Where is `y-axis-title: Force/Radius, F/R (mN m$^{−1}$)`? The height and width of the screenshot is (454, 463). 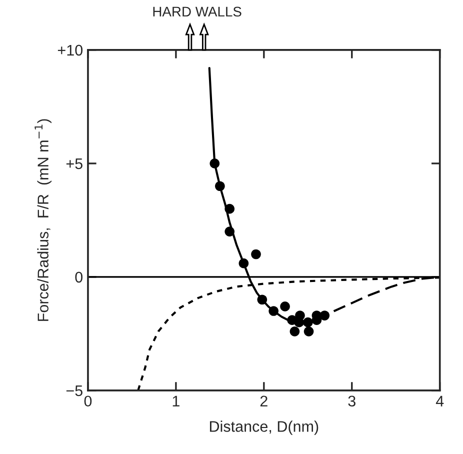 y-axis-title: Force/Radius, F/R (mN m$^{−1}$) is located at coordinates (43, 220).